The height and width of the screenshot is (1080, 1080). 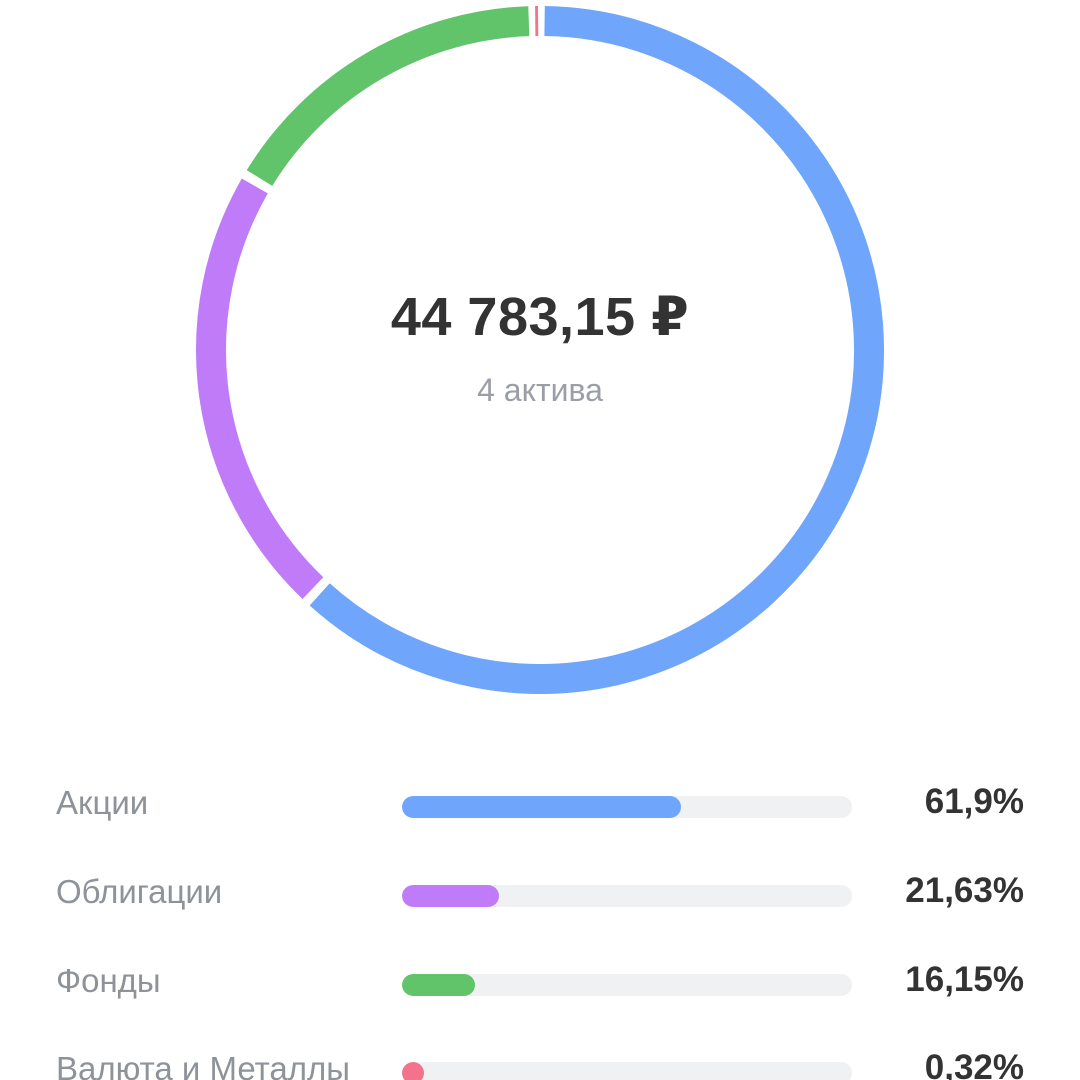 What do you see at coordinates (540, 317) in the screenshot?
I see `portfolio-total-value: 44 783,15 ₽` at bounding box center [540, 317].